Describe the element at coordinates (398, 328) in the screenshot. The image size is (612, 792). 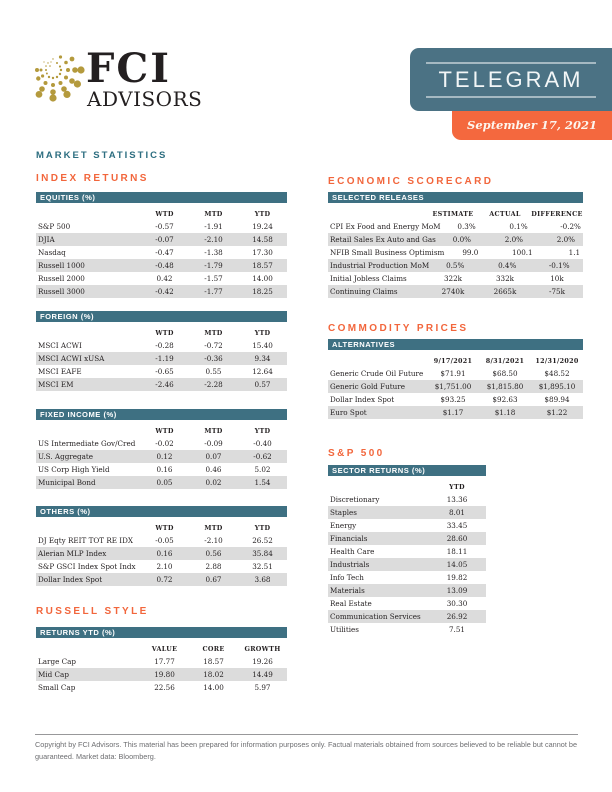
I see `commodity-prices-title: COMMODITY PRICES` at that location.